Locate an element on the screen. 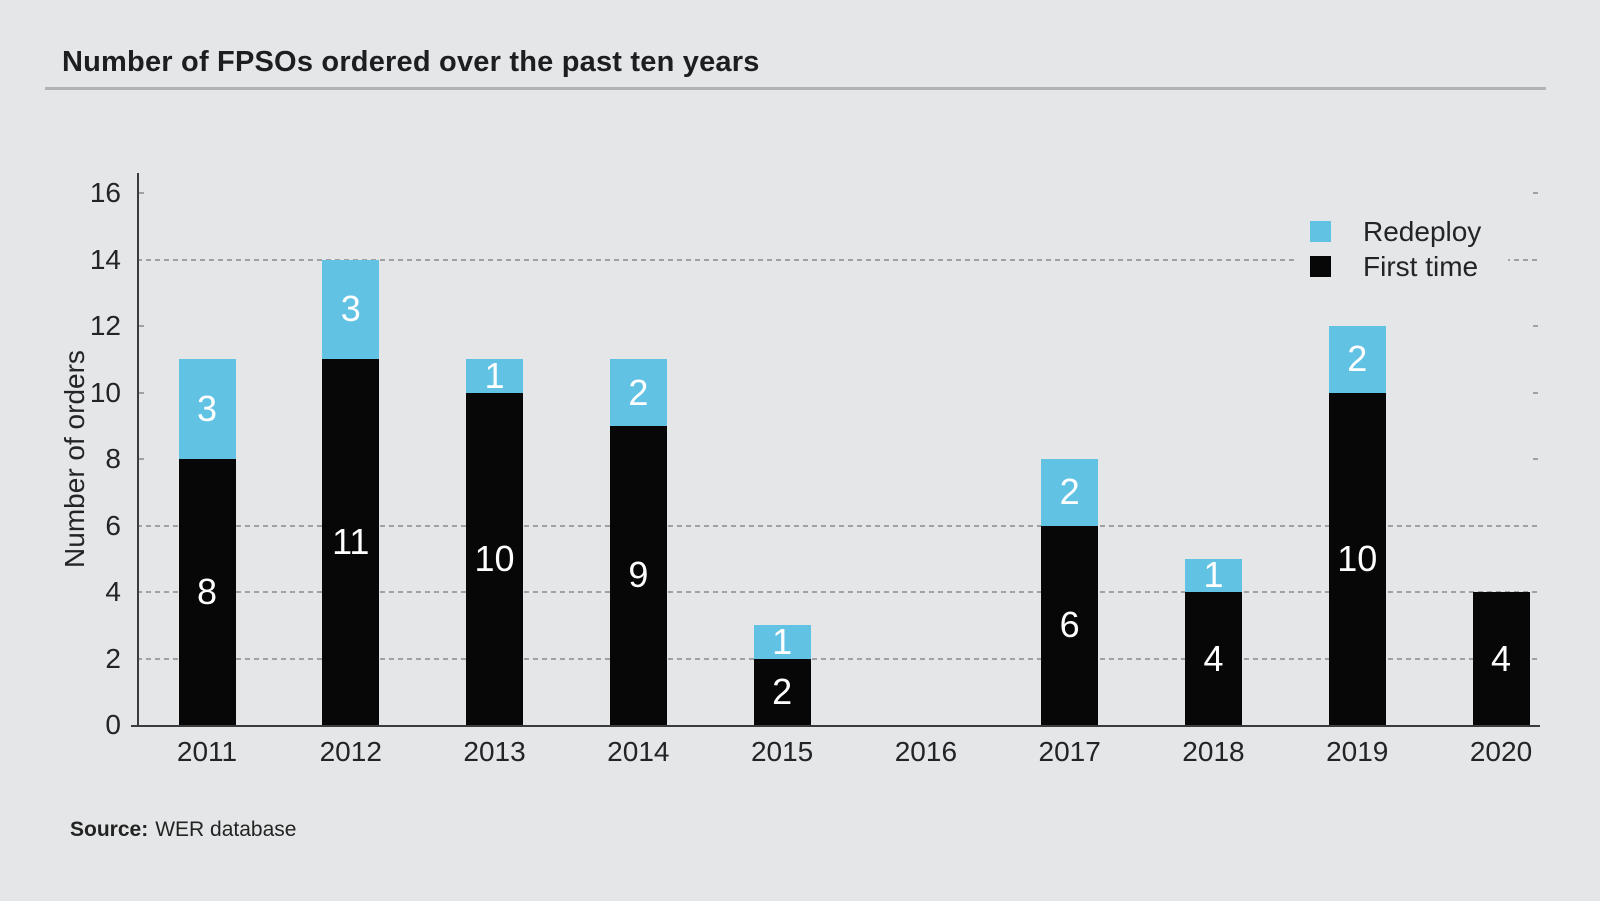 The width and height of the screenshot is (1600, 901). bar-segment-redeploy-2015: 1 is located at coordinates (782, 641).